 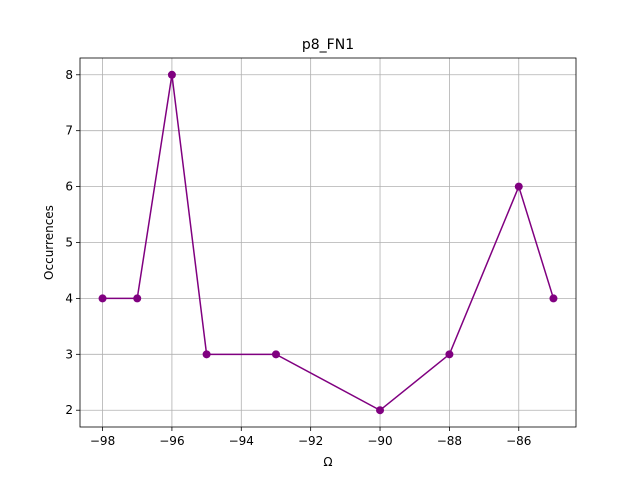 What do you see at coordinates (449, 441) in the screenshot?
I see `x-tick-label: −88` at bounding box center [449, 441].